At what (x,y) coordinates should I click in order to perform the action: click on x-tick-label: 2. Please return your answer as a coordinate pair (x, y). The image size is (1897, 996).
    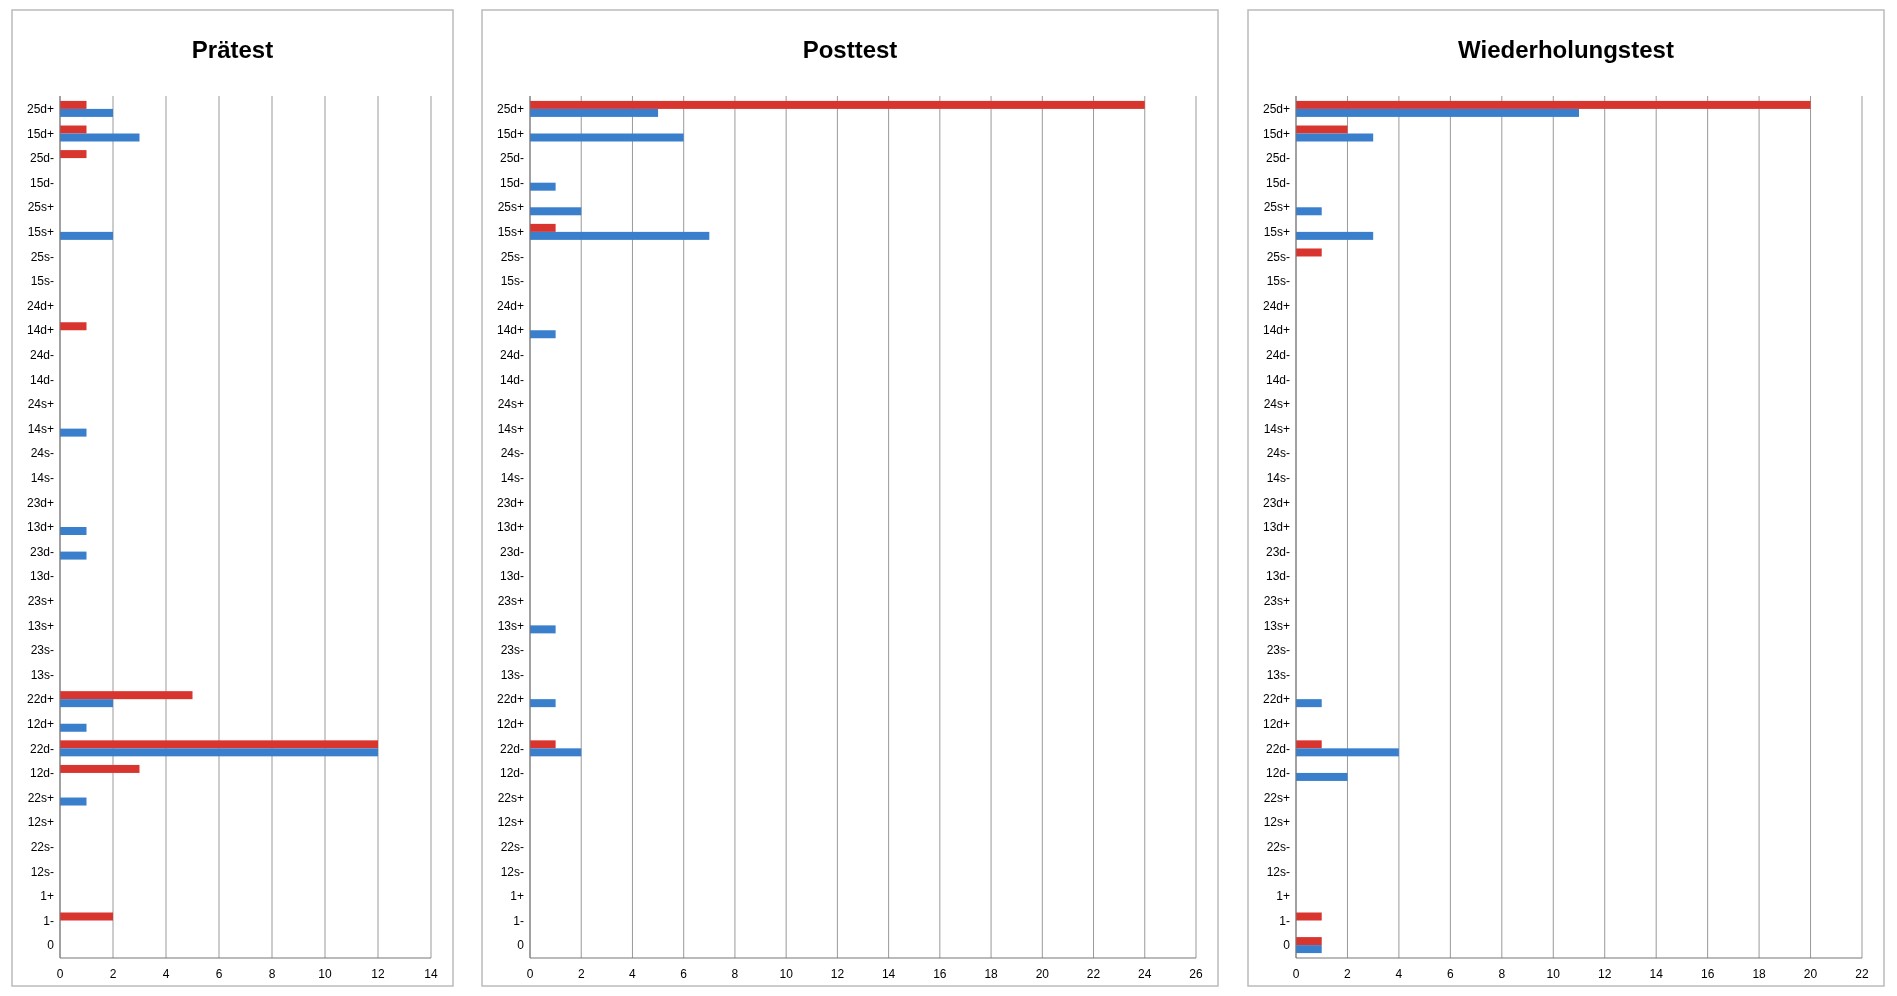
    Looking at the image, I should click on (113, 974).